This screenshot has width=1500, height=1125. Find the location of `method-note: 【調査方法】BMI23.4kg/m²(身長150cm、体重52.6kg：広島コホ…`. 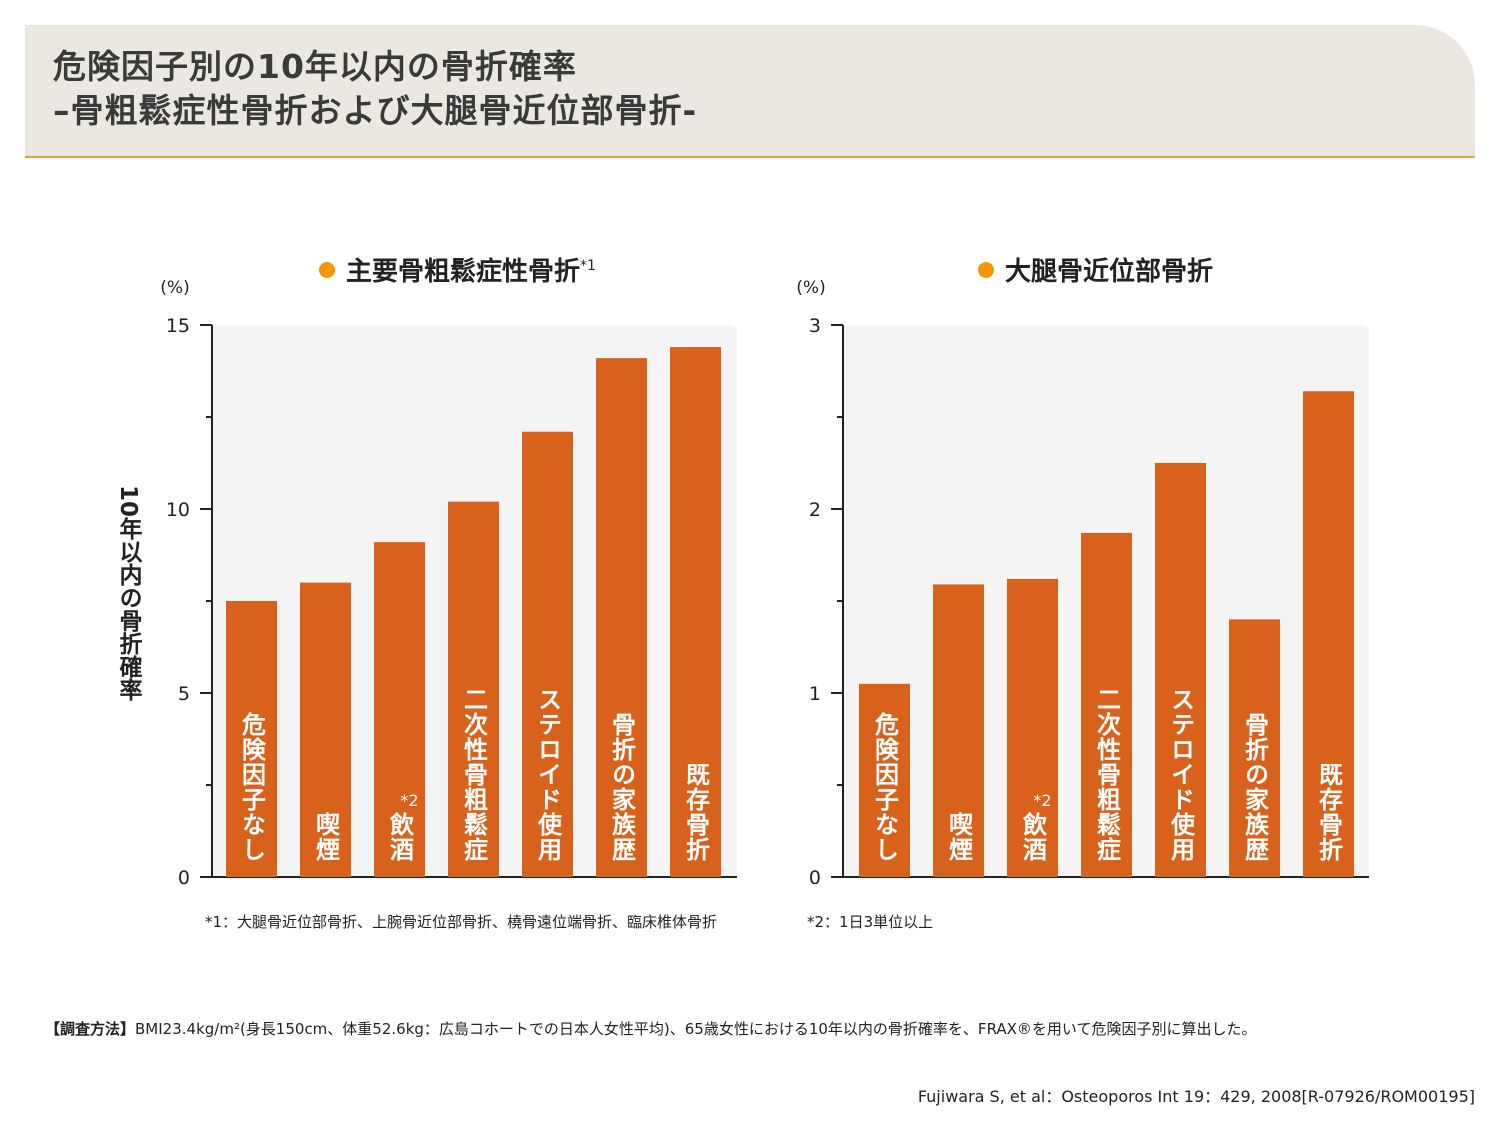

method-note: 【調査方法】BMI23.4kg/m²(身長150cm、体重52.6kg：広島コホ… is located at coordinates (650, 1028).